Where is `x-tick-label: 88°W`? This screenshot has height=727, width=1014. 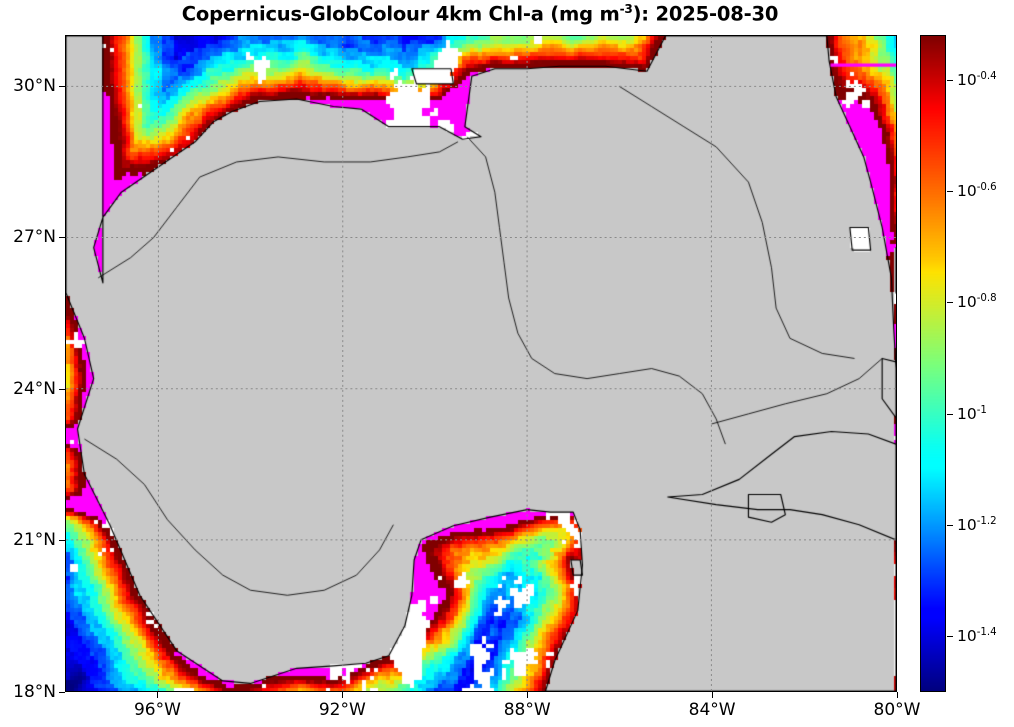 x-tick-label: 88°W is located at coordinates (527, 710).